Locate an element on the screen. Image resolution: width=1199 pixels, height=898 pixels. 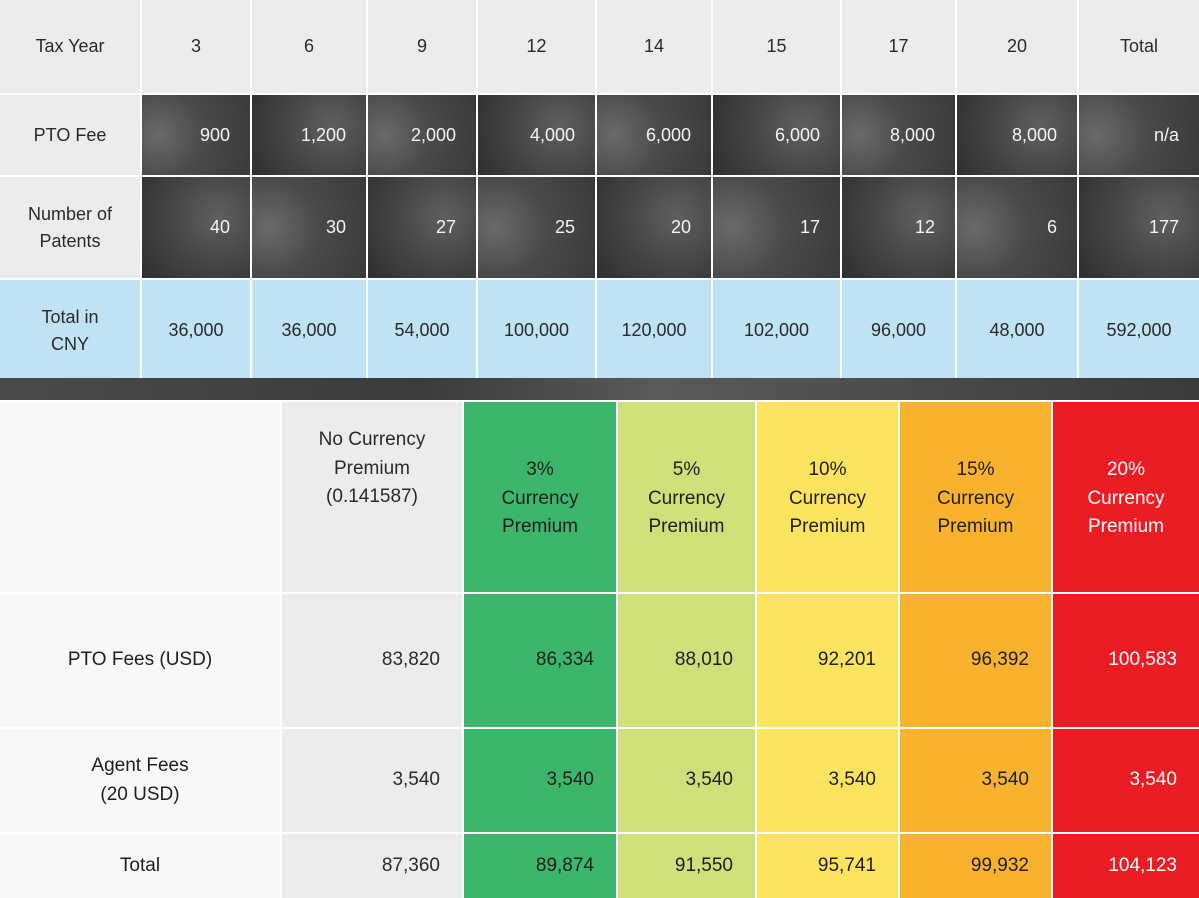
header-10-percent-premium: 10% Currency Premium is located at coordinates (827, 497).